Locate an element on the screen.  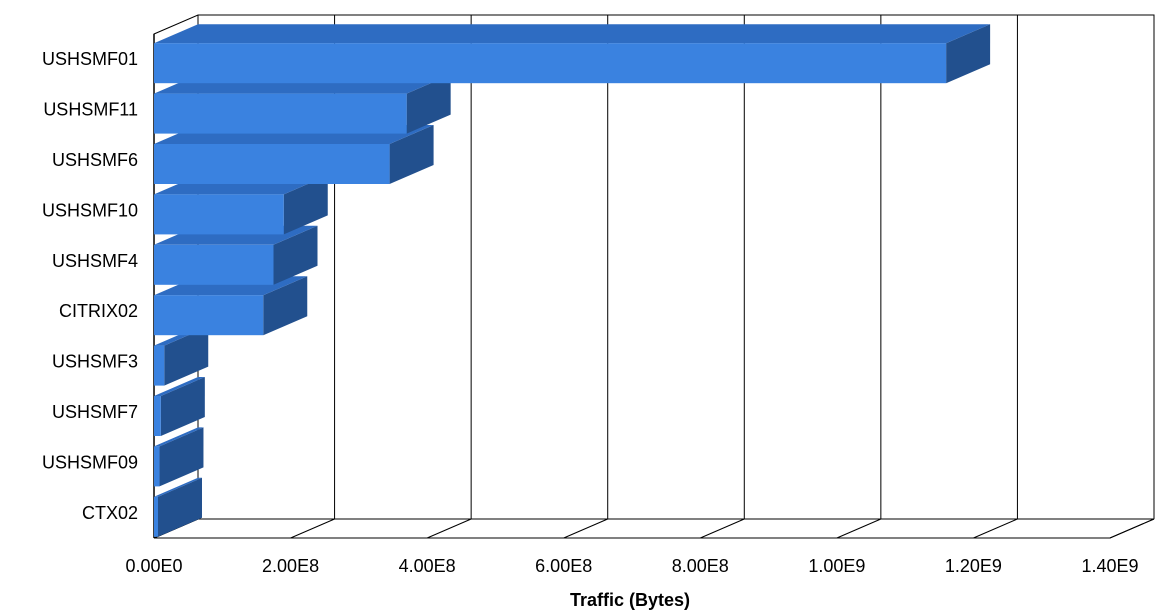
category-label: CITRIX02 is located at coordinates (98, 311).